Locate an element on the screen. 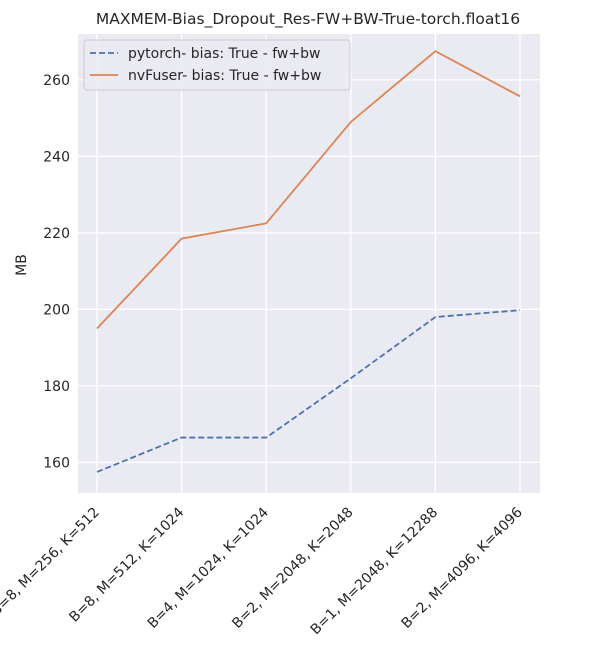  y-tick-label: 160 is located at coordinates (56, 463).